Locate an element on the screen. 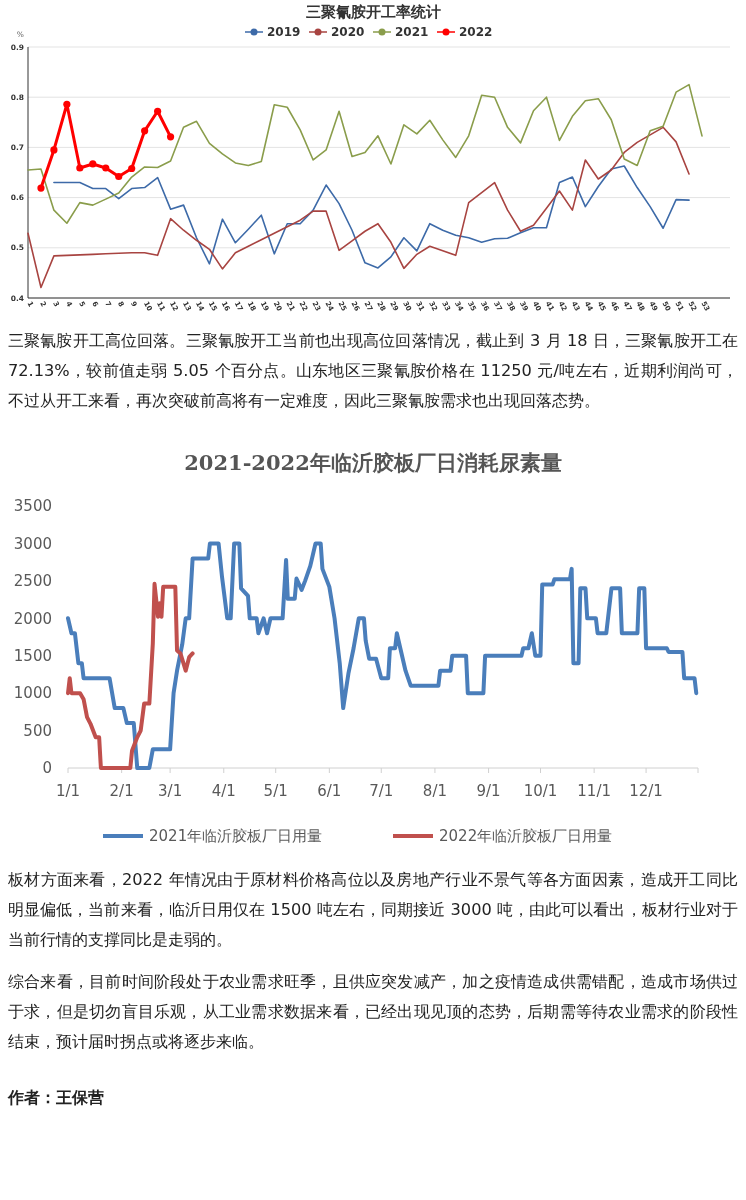 The height and width of the screenshot is (1200, 746). text: 综合来看，目前时间阶段处于农业需求旺季，且供应突发减产，加之疫情造成供需错配，造成市场供过于求，但是切勿盲目乐观，从工业需求数据来看，已经出现见顶的态势，后期需等待农业需求的阶段性结束，预计届时拐点或将逐步来临。 is located at coordinates (373, 1012).